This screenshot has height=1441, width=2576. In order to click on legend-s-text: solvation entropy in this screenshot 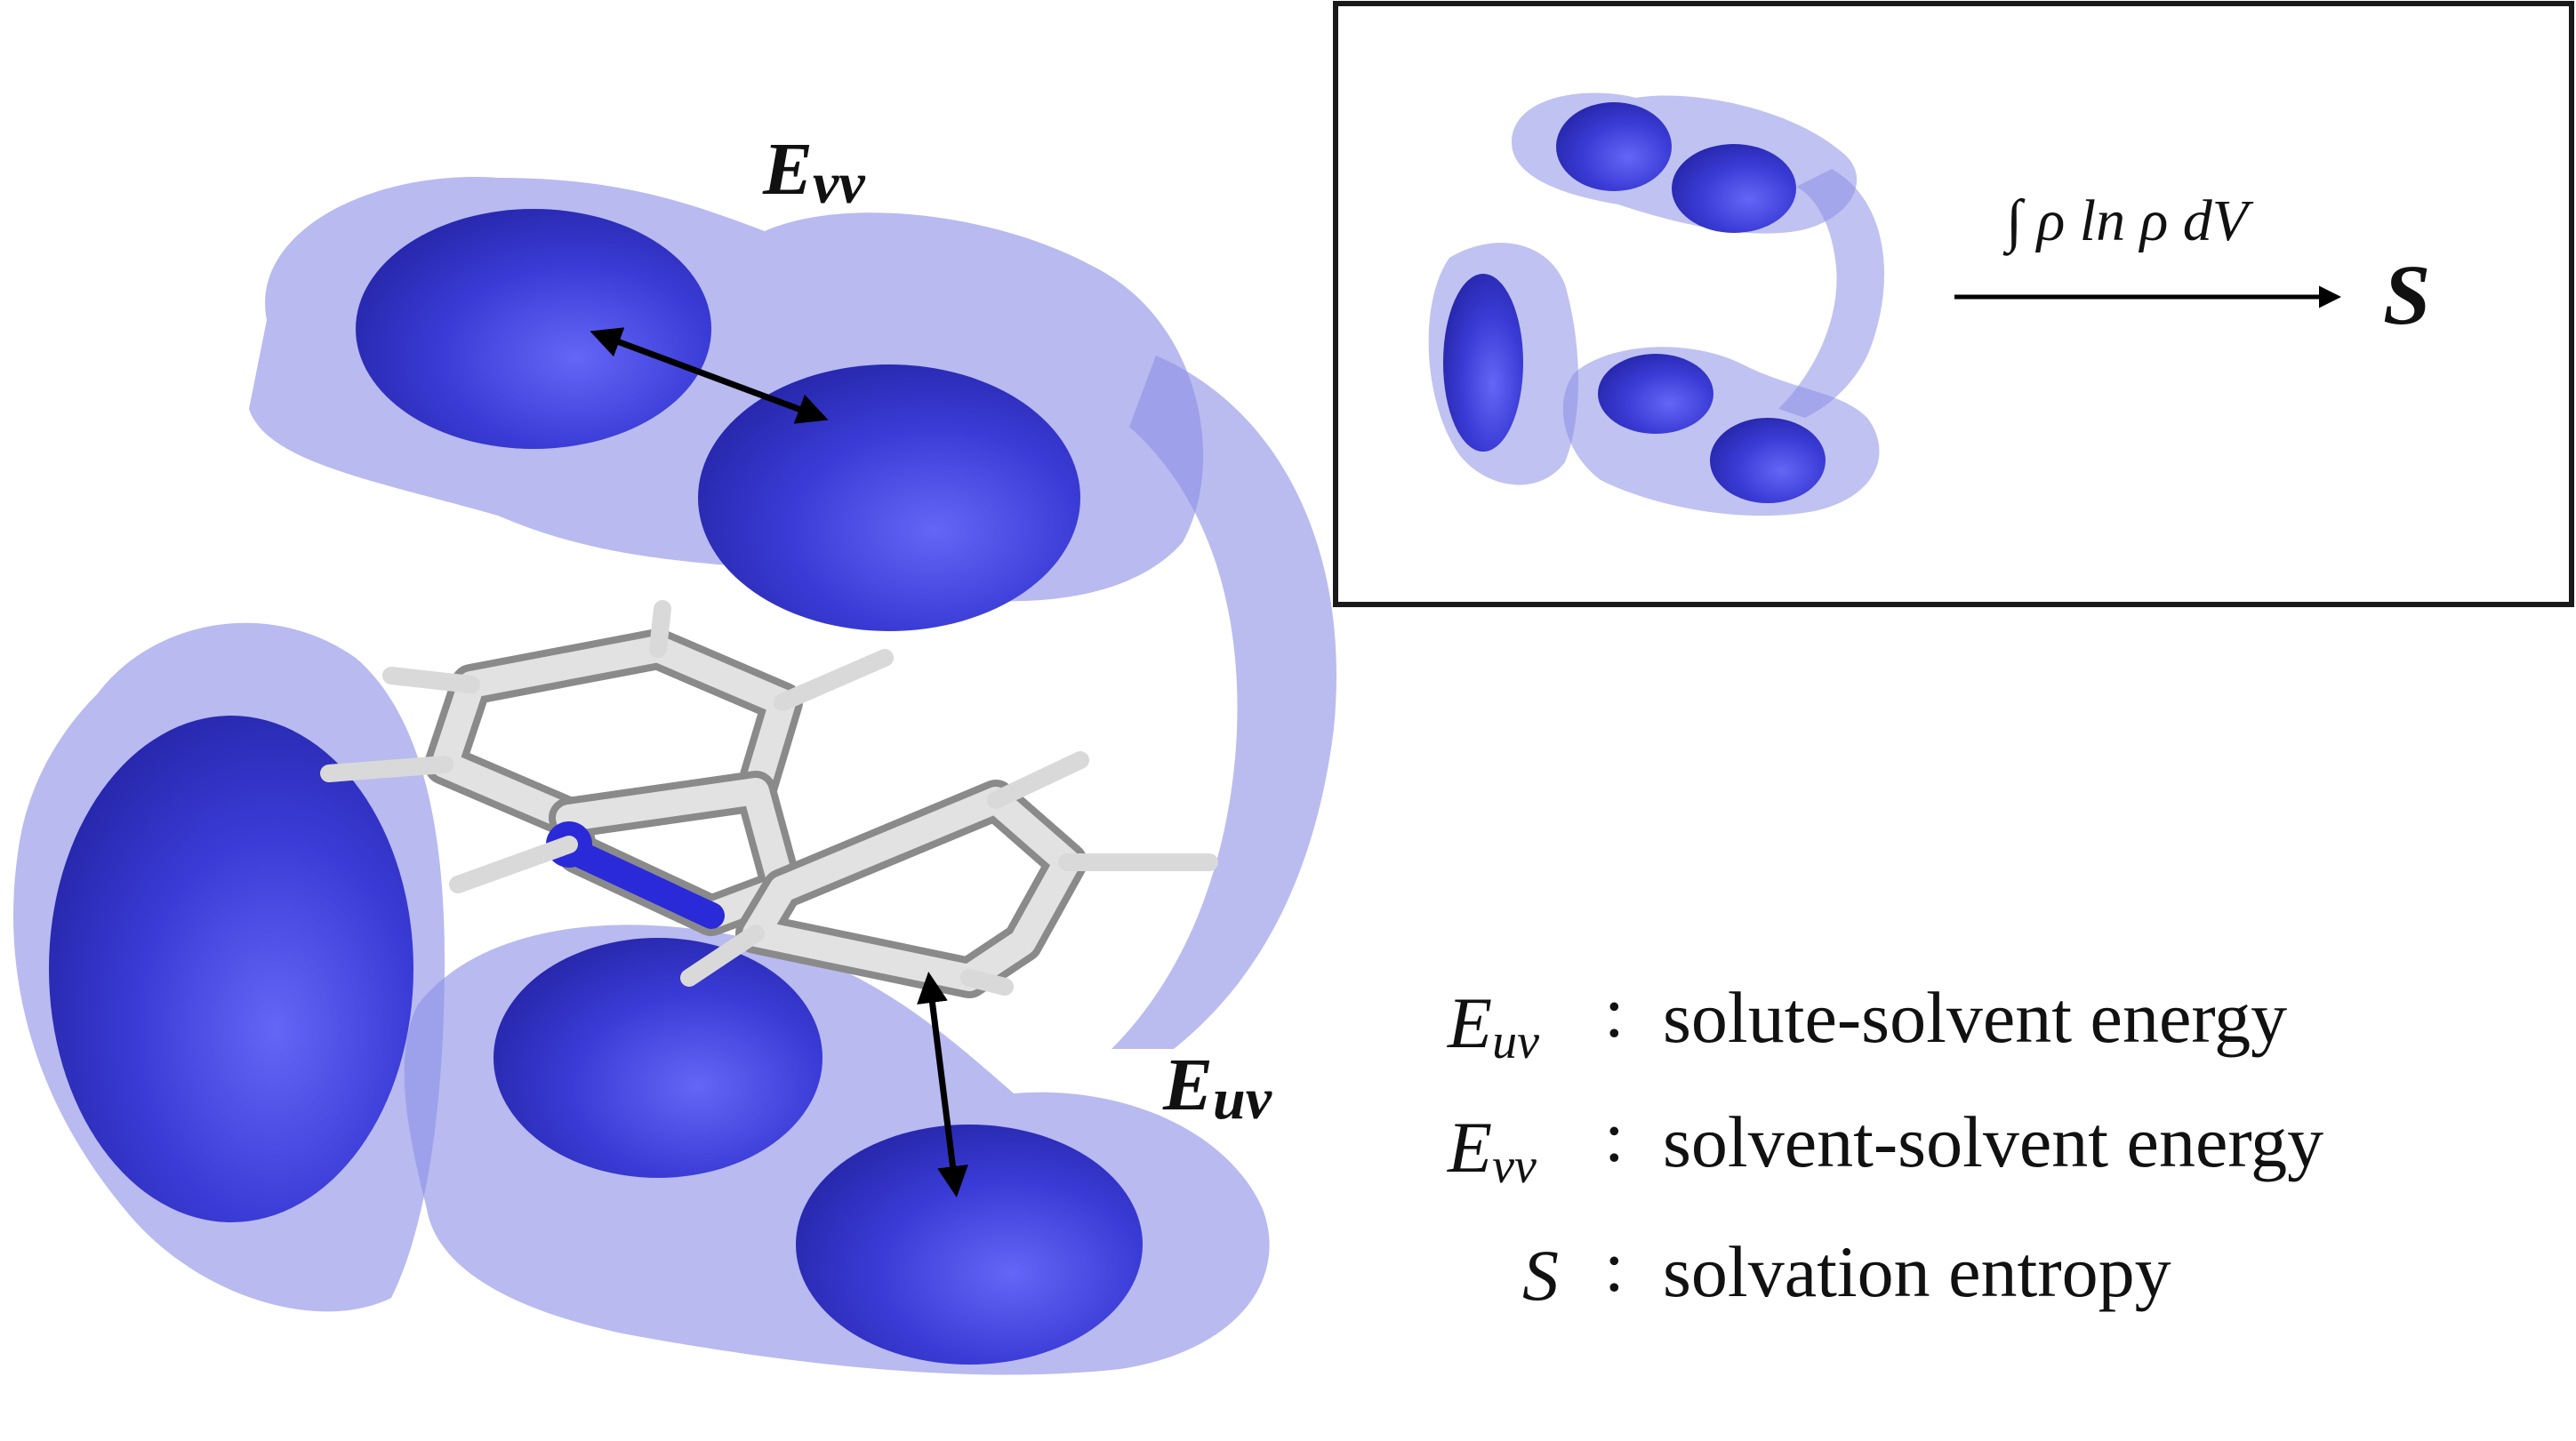, I will do `click(1917, 1271)`.